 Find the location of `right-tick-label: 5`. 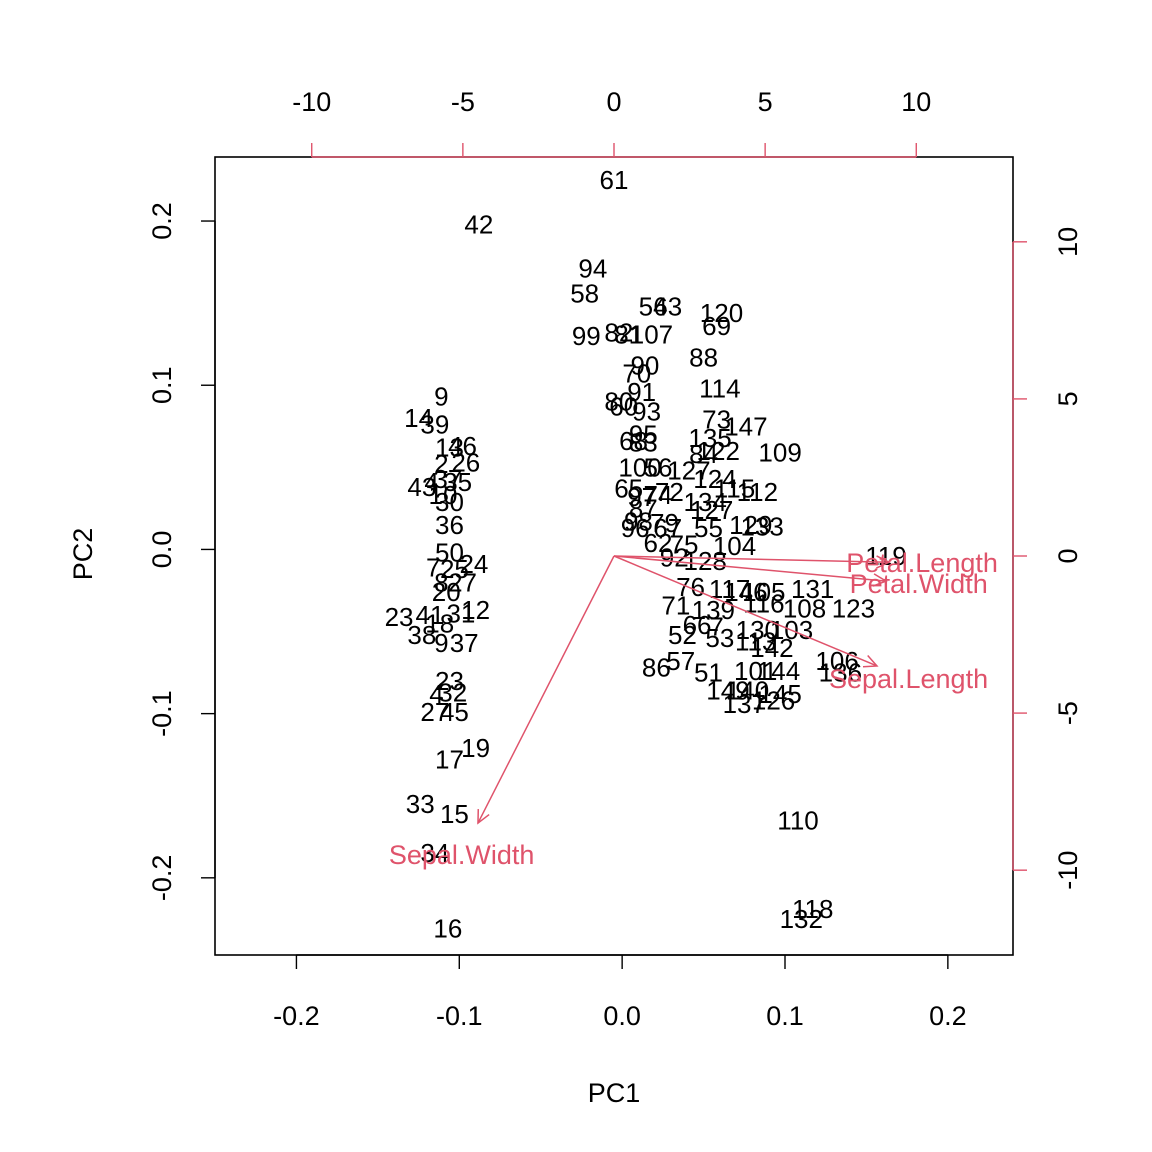

right-tick-label: 5 is located at coordinates (1068, 398).